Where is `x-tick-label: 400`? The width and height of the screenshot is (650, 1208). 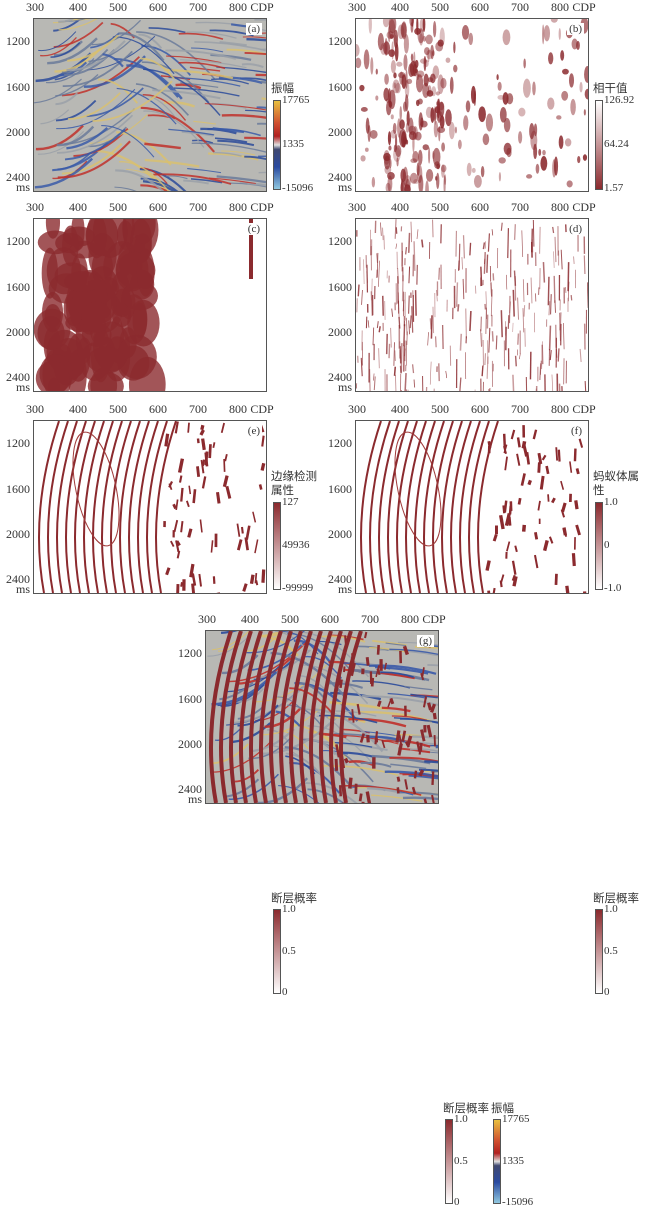
x-tick-label: 400 is located at coordinates (250, 619).